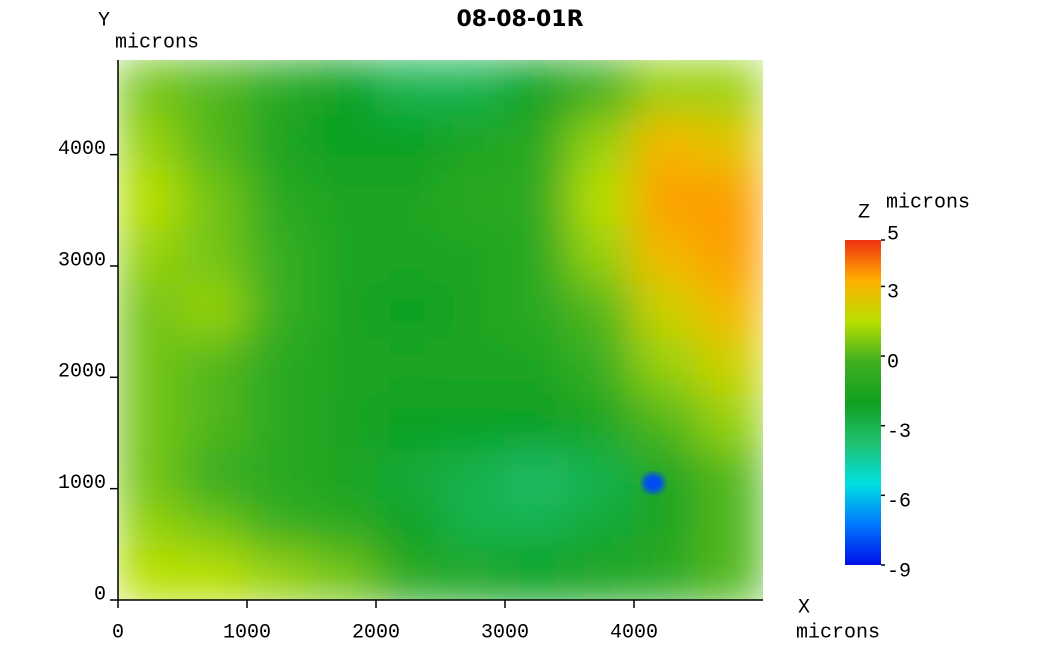 The width and height of the screenshot is (1039, 649). Describe the element at coordinates (899, 502) in the screenshot. I see `colorbar-tick-label: -6` at that location.